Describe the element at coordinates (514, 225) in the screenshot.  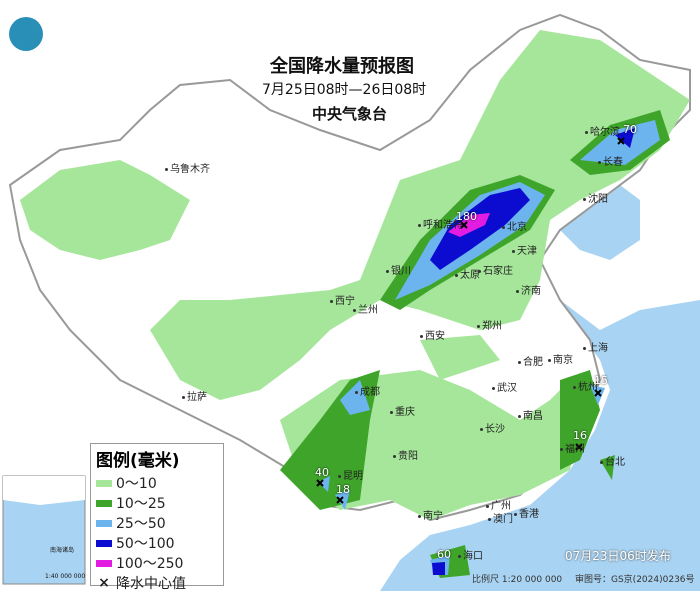
I see `city-label: 北京` at that location.